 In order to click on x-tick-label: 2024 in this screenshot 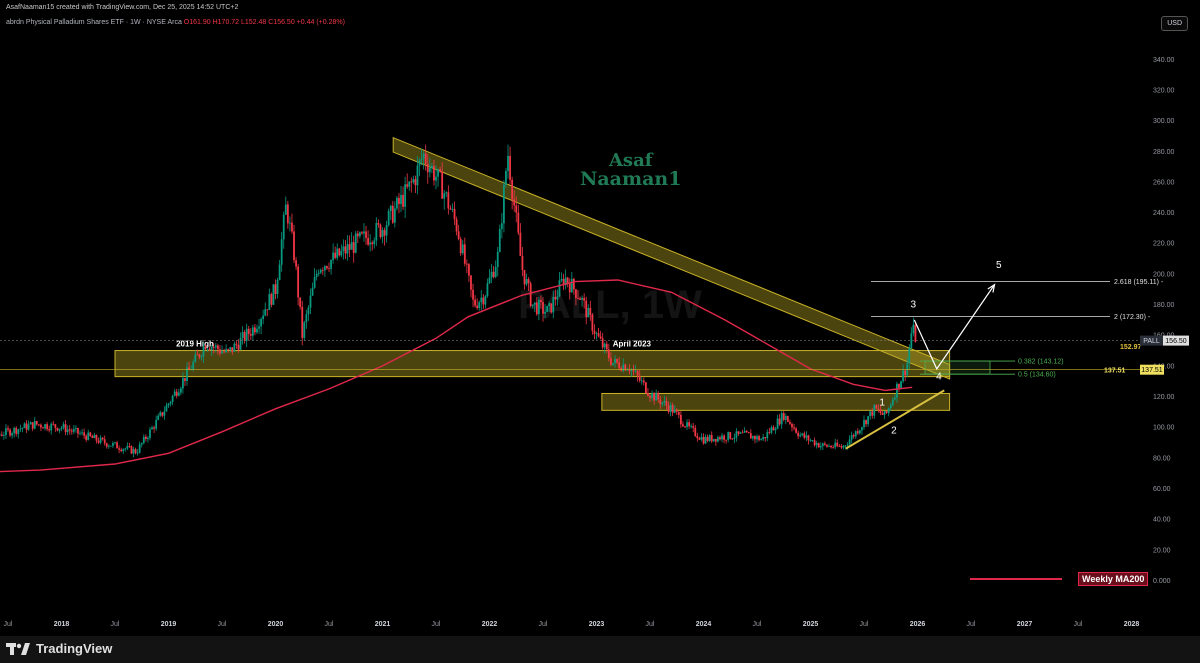, I will do `click(704, 624)`.